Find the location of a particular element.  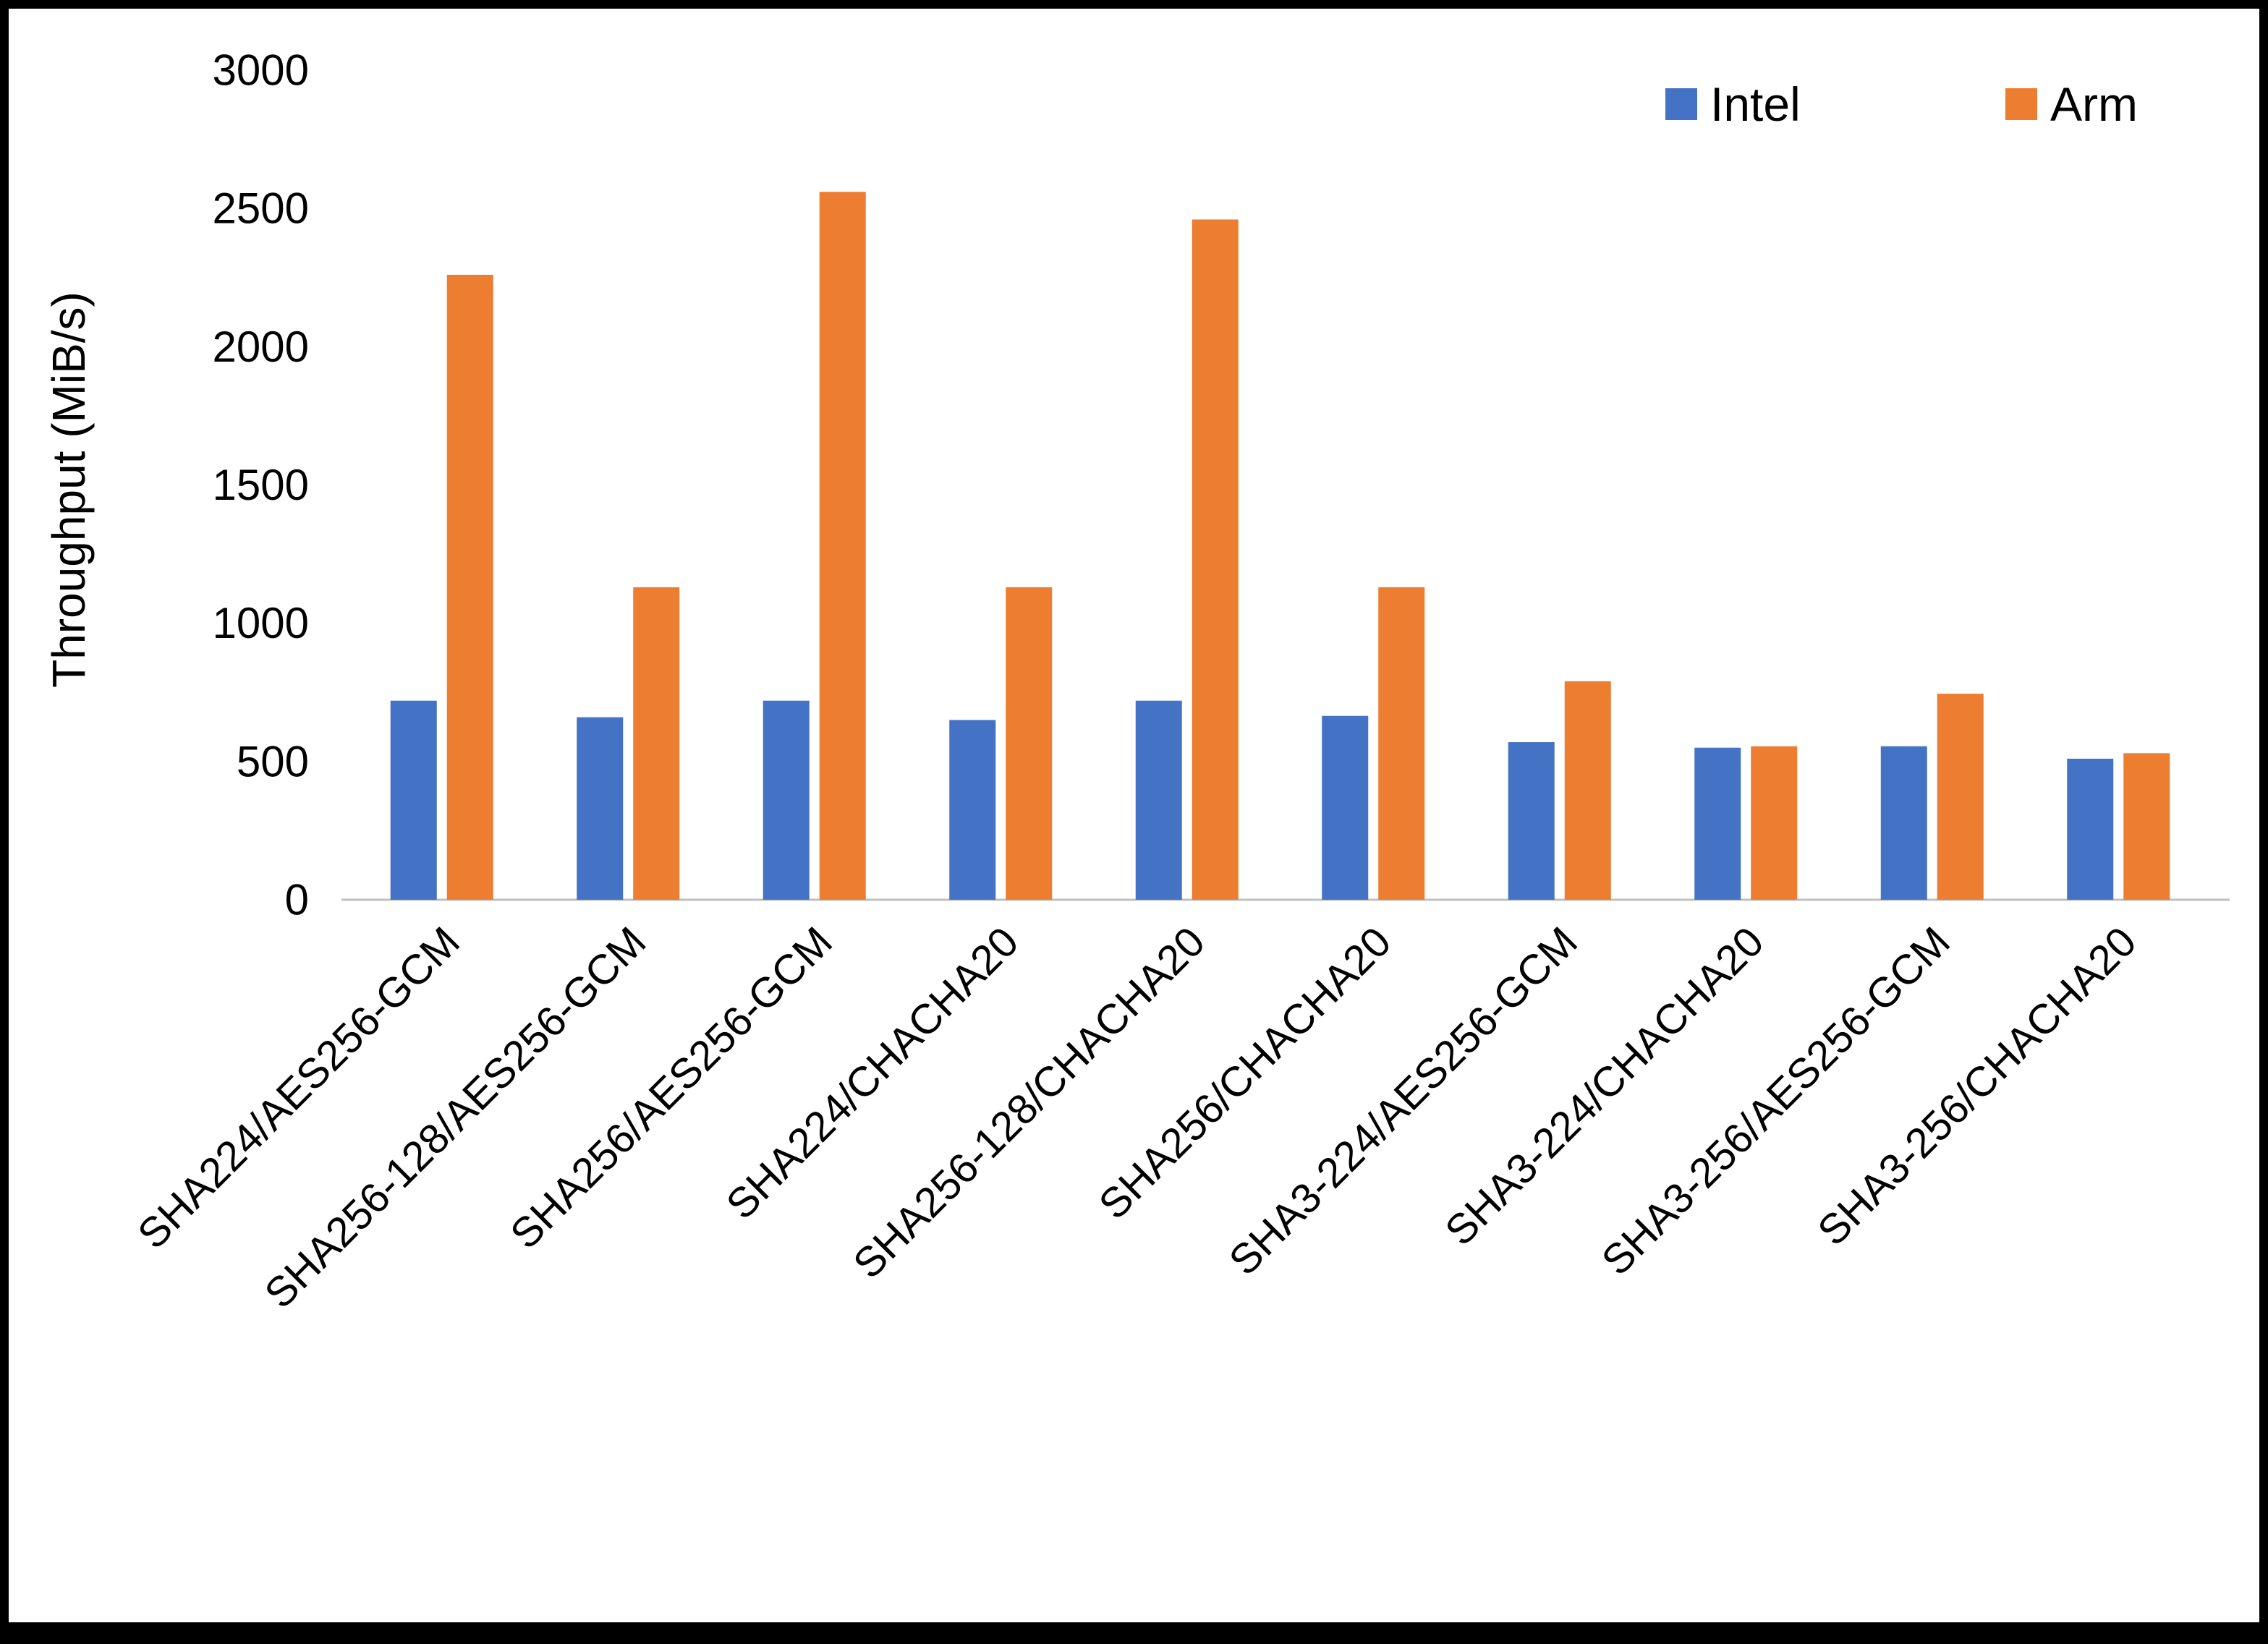

y-axis-title: Throughput (MiB/s) is located at coordinates (69, 489).